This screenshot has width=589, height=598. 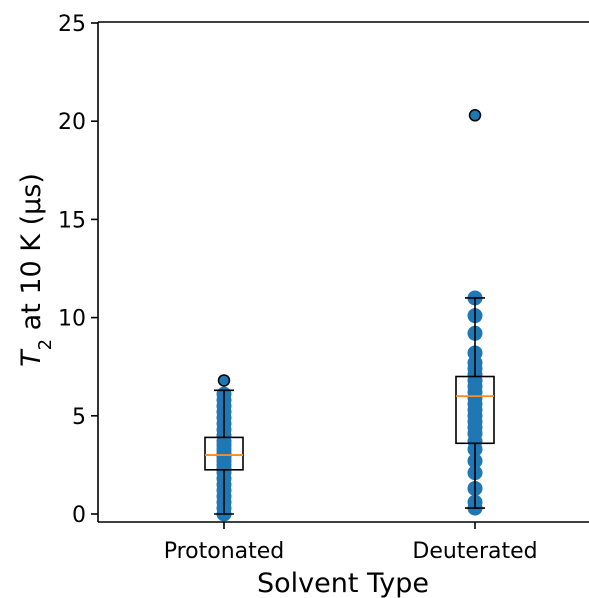 I want to click on y-axis-title-rest: at 10 K (μs), so click(x=31, y=256).